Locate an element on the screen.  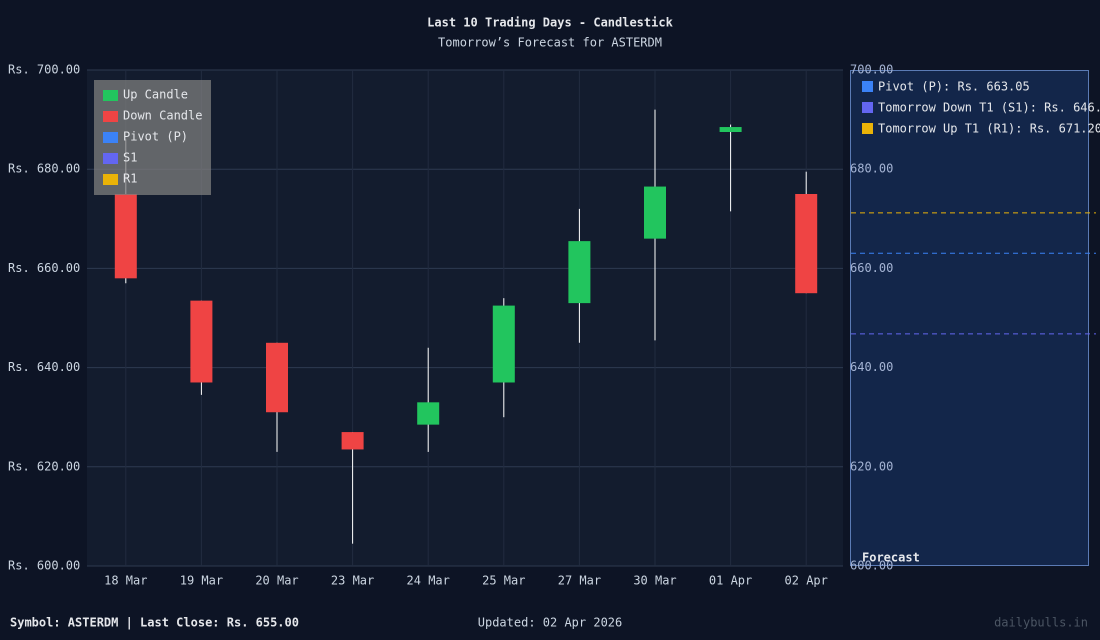
y-tick-label: Rs. 700.00 is located at coordinates (44, 70).